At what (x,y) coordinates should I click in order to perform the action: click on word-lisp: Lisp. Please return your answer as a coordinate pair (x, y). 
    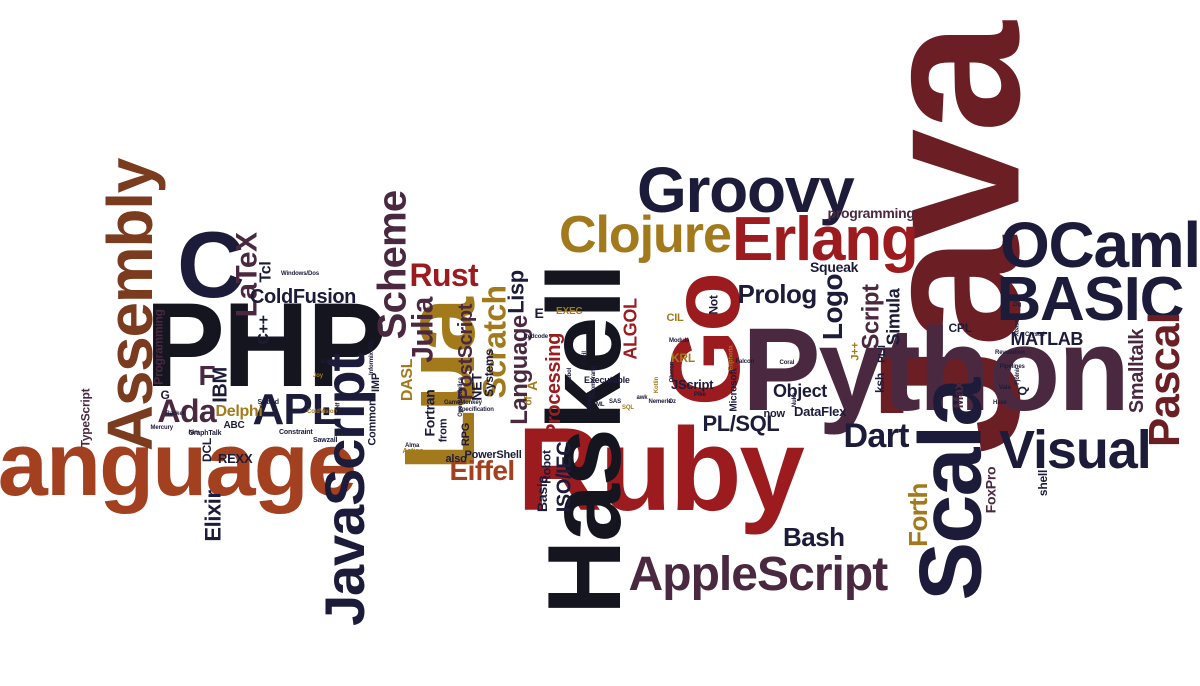
    Looking at the image, I should click on (516, 292).